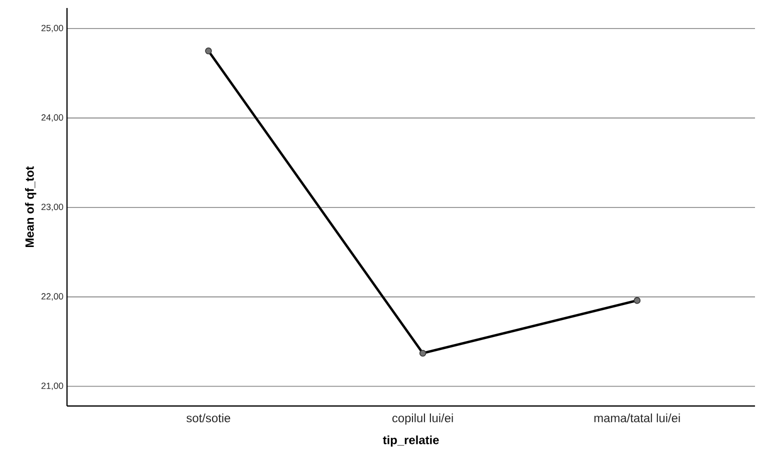 This screenshot has height=459, width=769. What do you see at coordinates (208, 418) in the screenshot?
I see `x-tick-label: sot/sotie` at bounding box center [208, 418].